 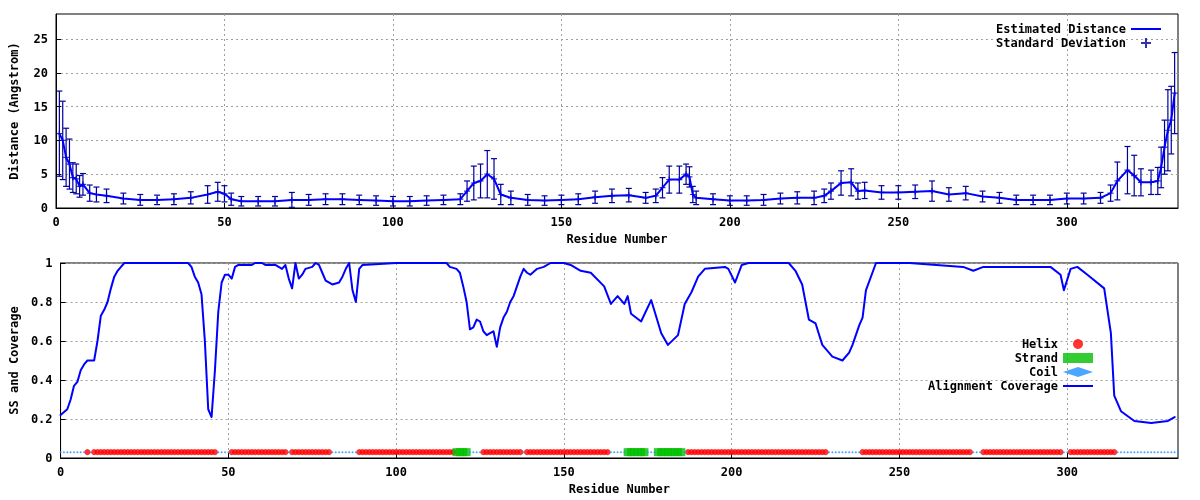 What do you see at coordinates (41, 302) in the screenshot?
I see `y-tick-label: 0.8` at bounding box center [41, 302].